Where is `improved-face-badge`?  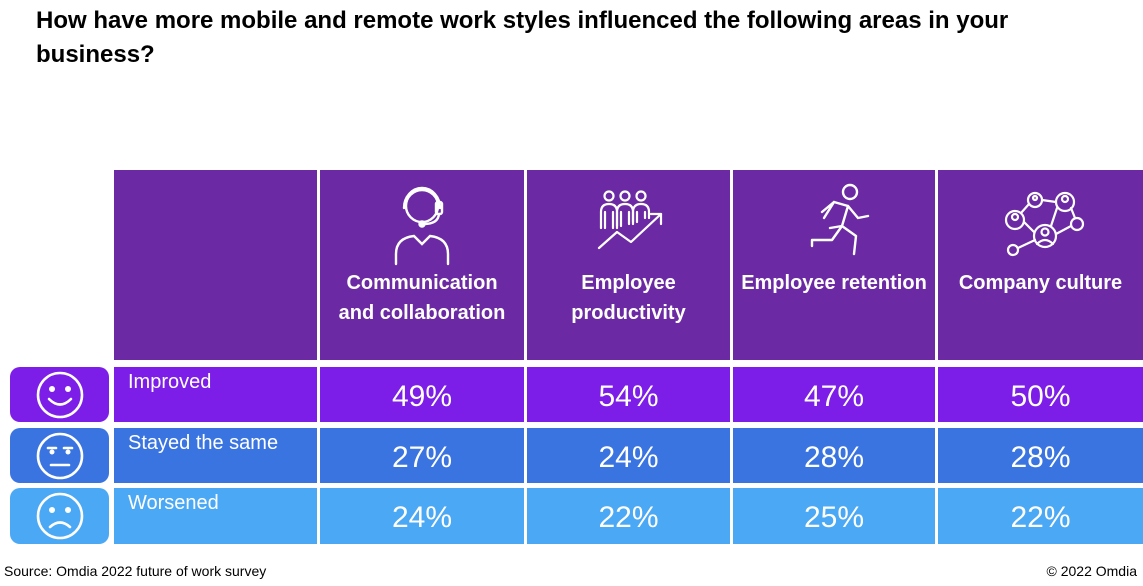
improved-face-badge is located at coordinates (59, 394).